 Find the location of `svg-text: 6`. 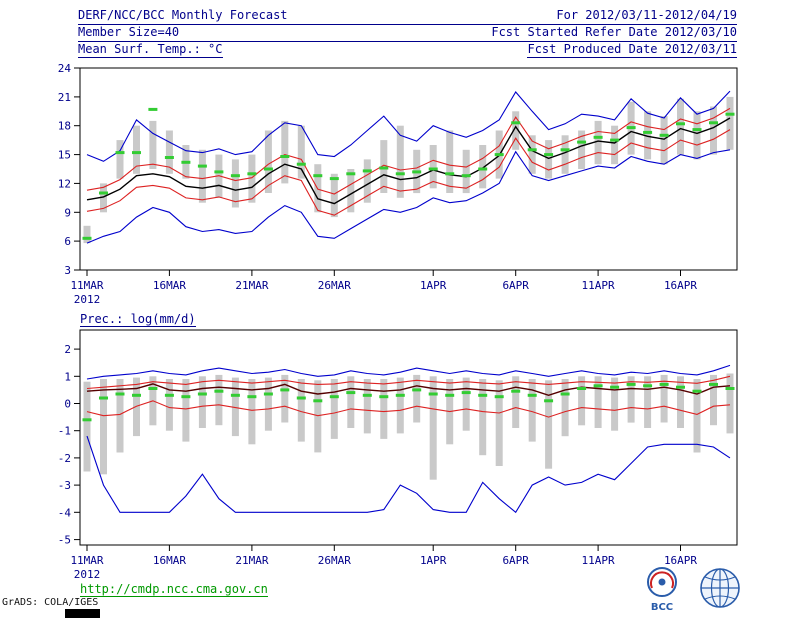

svg-text: 6 is located at coordinates (67, 241).